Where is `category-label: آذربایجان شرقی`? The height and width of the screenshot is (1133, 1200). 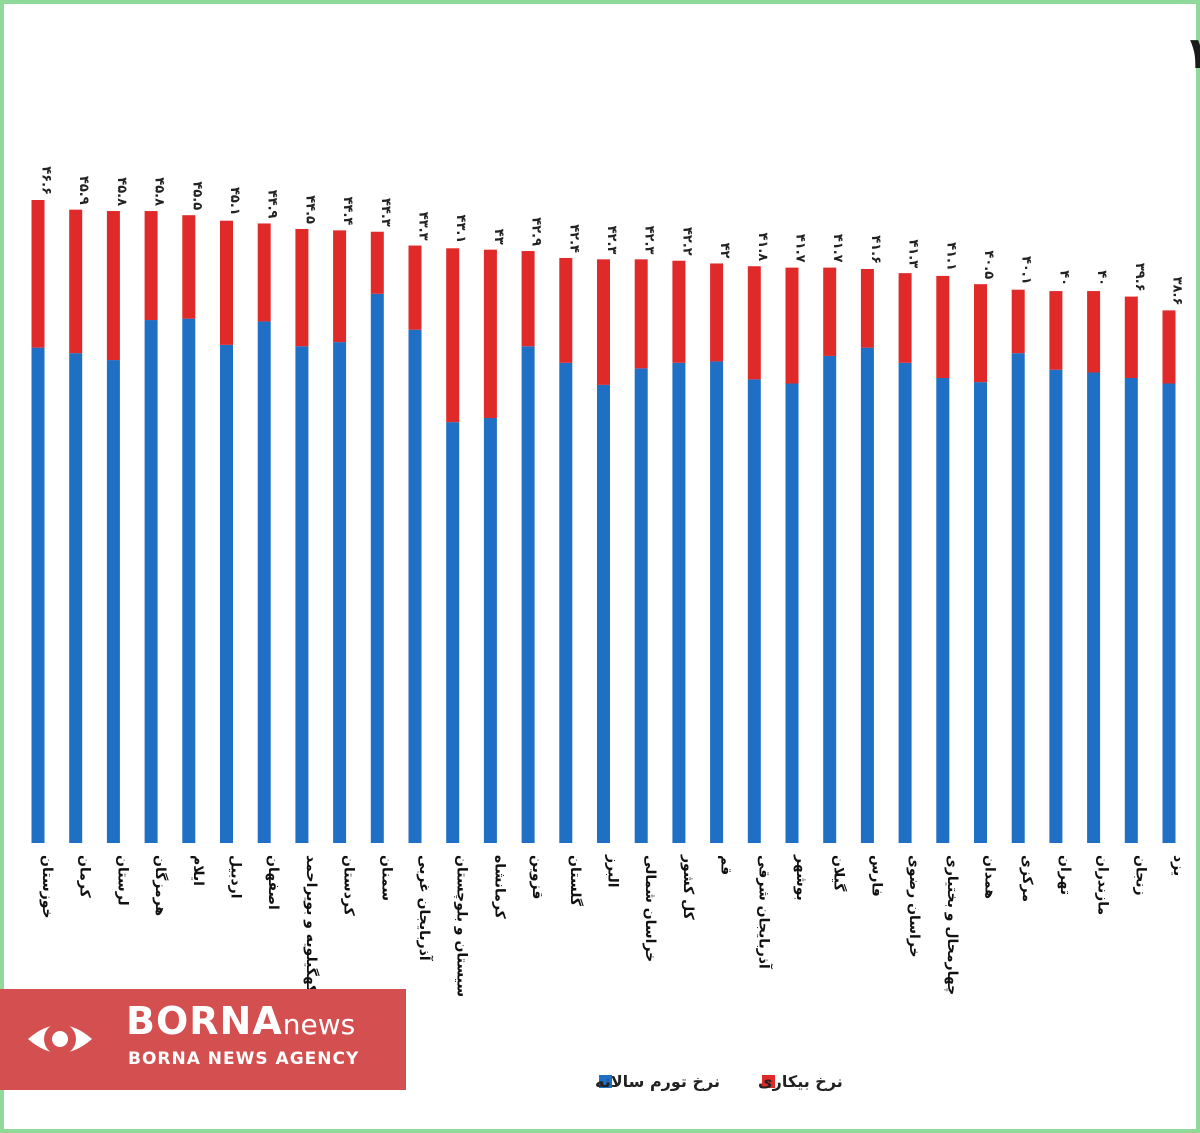
category-label: آذربایجان شرقی is located at coordinates (764, 912).